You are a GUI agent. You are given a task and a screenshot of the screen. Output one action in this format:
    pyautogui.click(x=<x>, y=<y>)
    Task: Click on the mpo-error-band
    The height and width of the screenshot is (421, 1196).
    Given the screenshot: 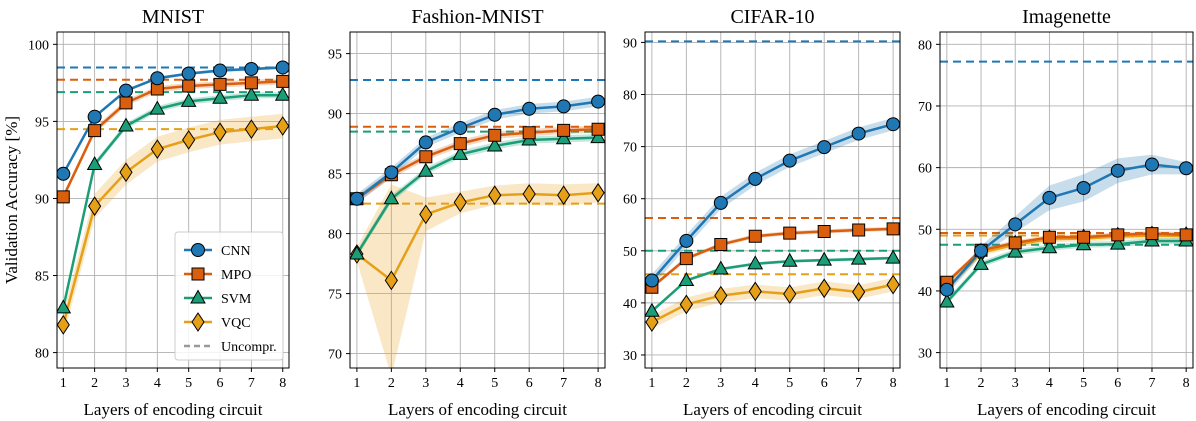 What is the action you would take?
    pyautogui.click(x=477, y=164)
    